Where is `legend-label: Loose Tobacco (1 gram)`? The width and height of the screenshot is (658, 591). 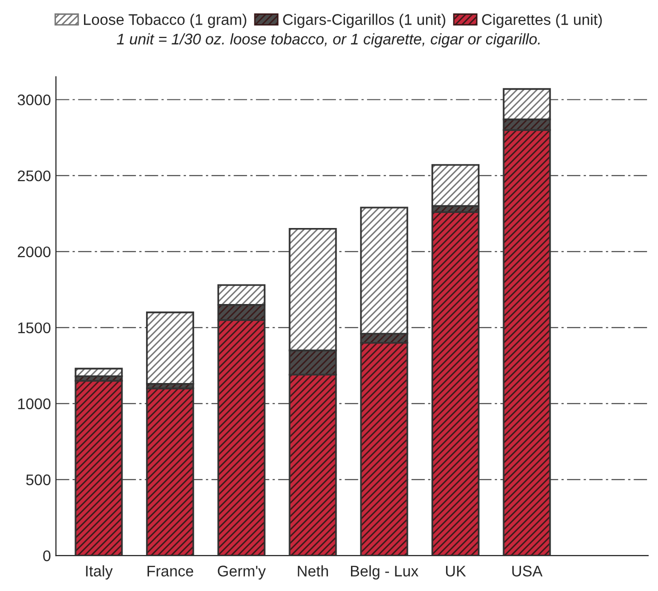 legend-label: Loose Tobacco (1 gram) is located at coordinates (165, 21).